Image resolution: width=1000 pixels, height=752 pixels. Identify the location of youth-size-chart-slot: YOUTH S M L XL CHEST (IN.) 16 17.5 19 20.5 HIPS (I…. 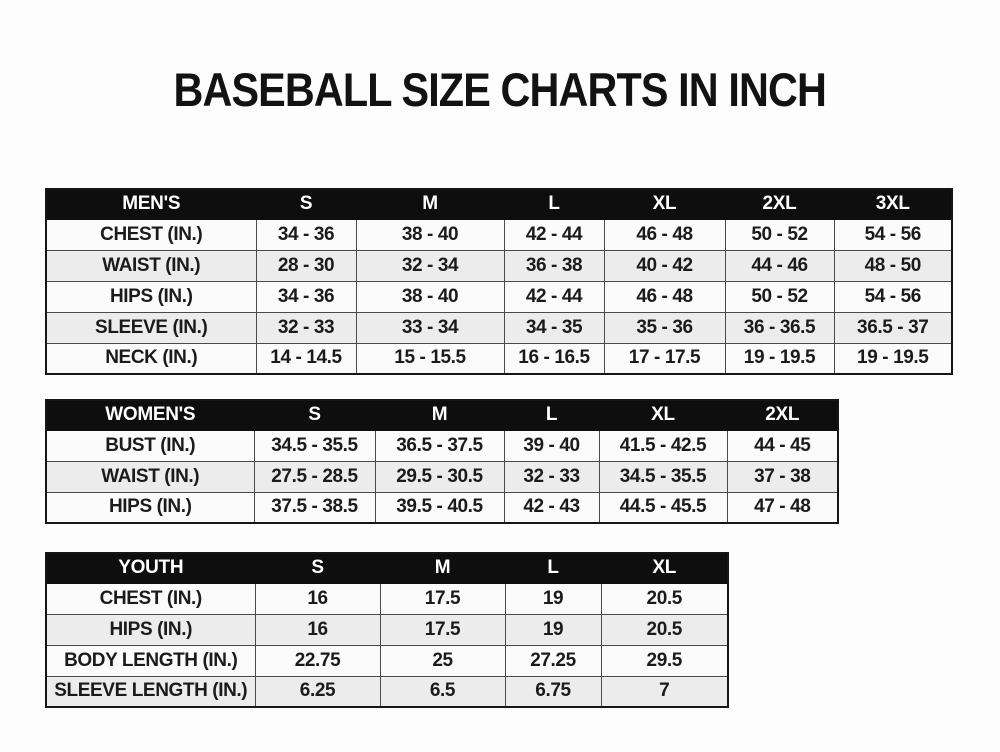
(387, 630).